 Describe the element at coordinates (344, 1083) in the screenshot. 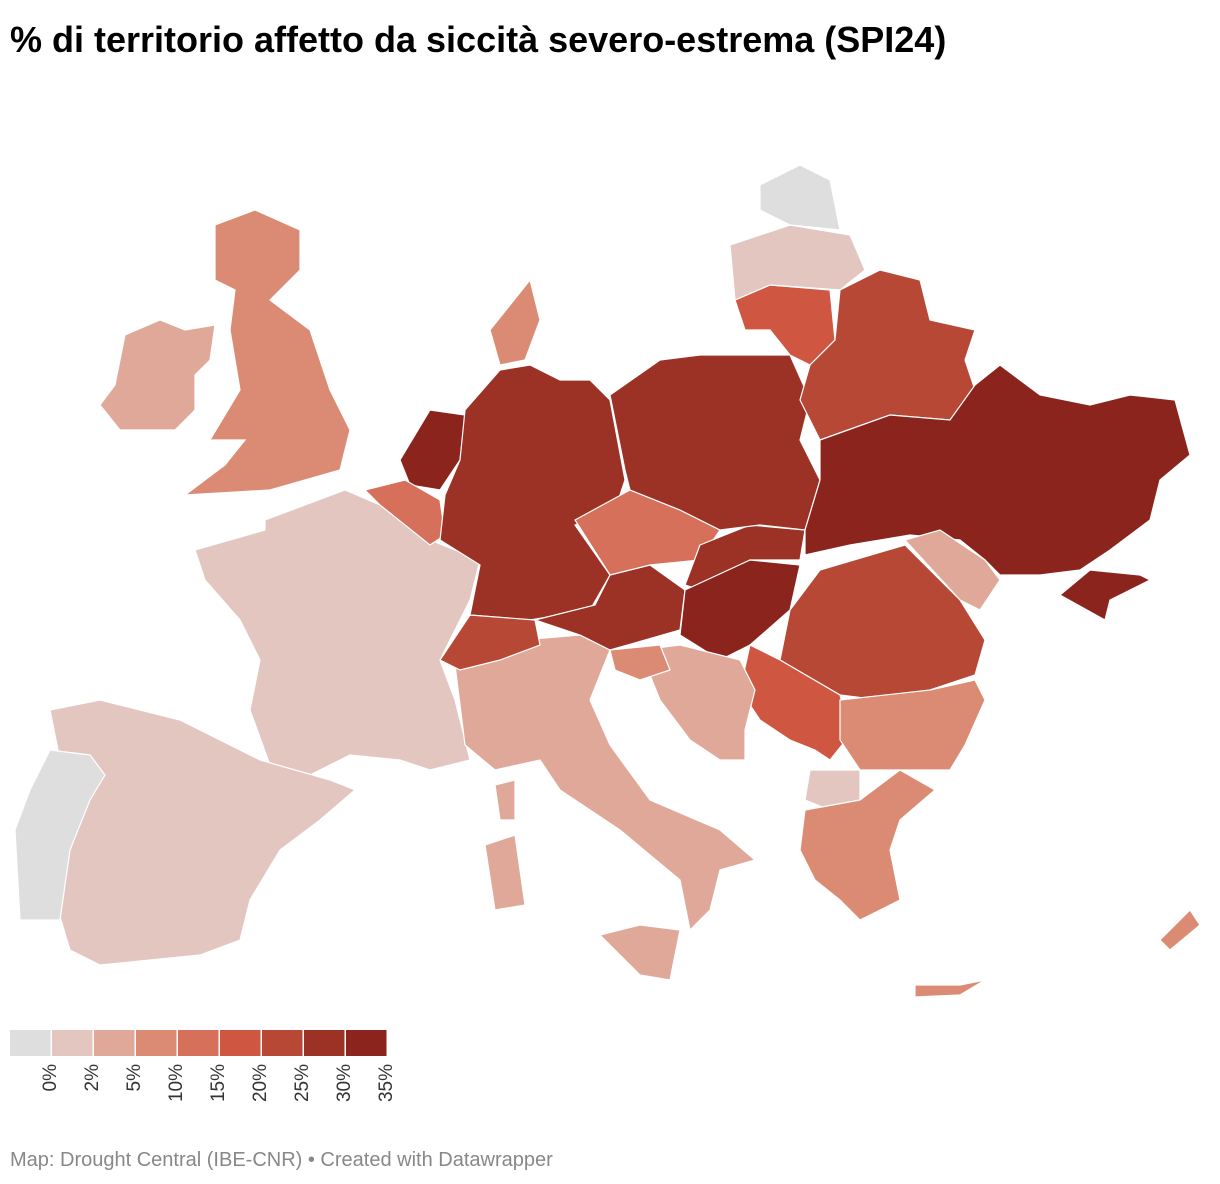

I see `legend-label: 30%` at that location.